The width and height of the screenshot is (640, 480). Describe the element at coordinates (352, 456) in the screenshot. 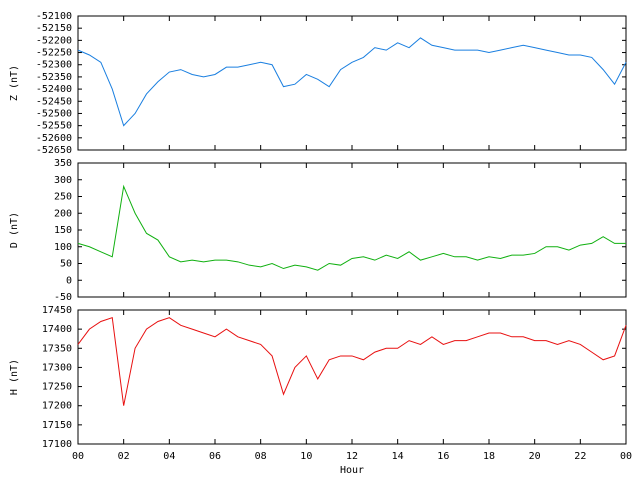

I see `x-tick-label: 12` at that location.